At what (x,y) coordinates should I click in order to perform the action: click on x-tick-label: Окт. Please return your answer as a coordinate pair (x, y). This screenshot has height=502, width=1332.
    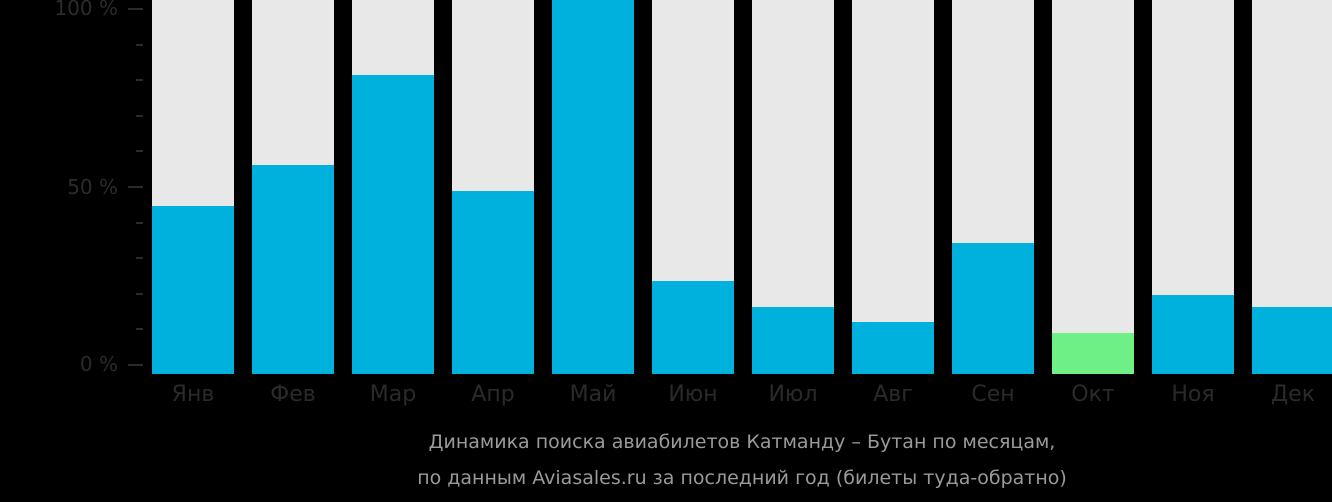
    Looking at the image, I should click on (1093, 394).